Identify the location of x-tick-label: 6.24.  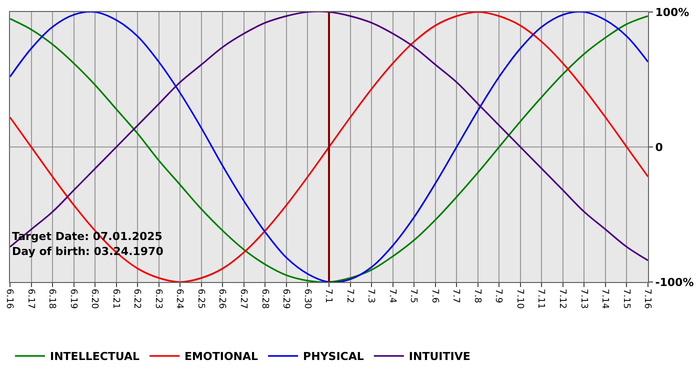
(179, 299).